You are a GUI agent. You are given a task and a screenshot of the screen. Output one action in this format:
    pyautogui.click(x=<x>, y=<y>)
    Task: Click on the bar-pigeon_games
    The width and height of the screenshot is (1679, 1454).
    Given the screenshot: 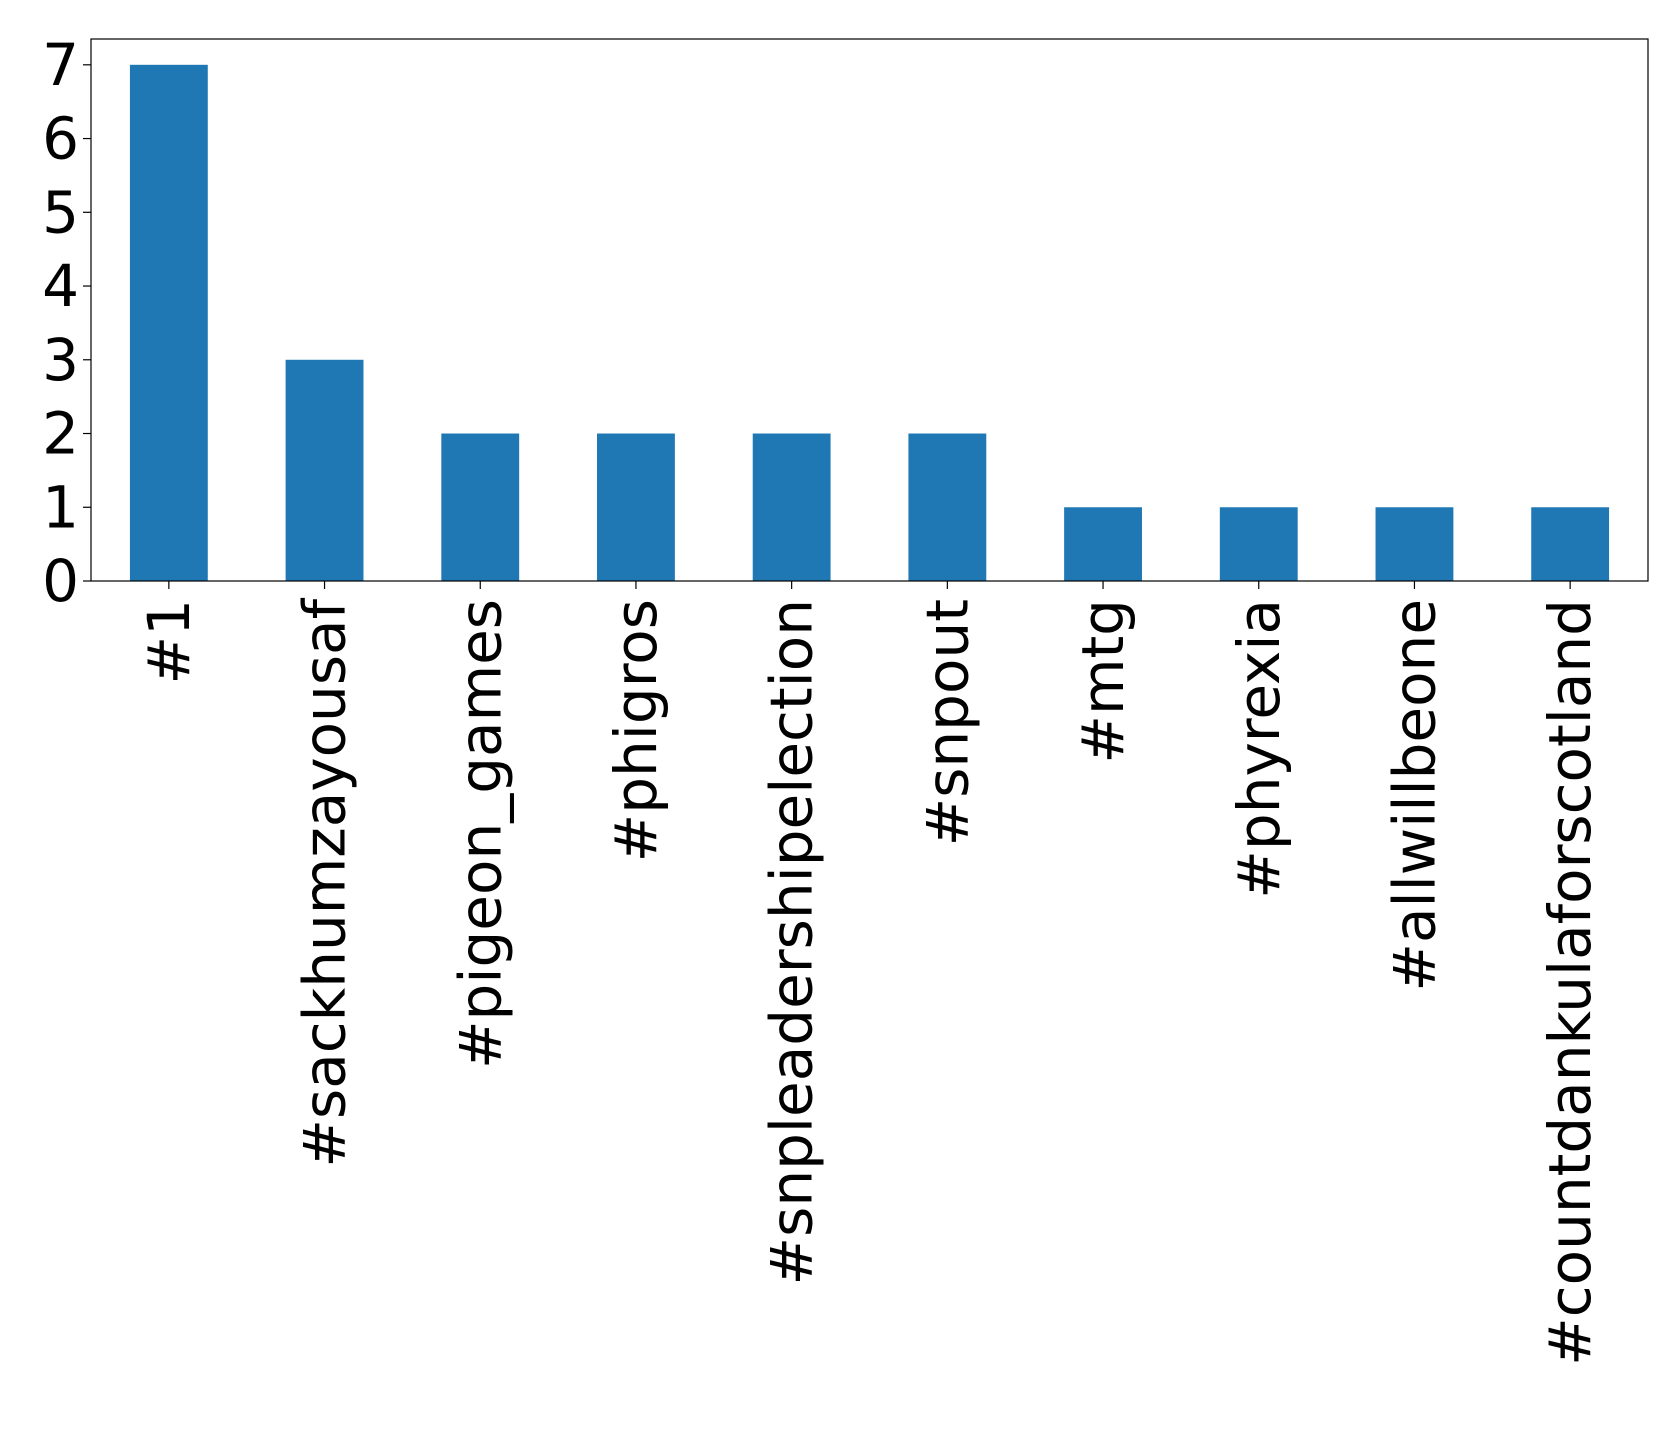 What is the action you would take?
    pyautogui.click(x=480, y=507)
    